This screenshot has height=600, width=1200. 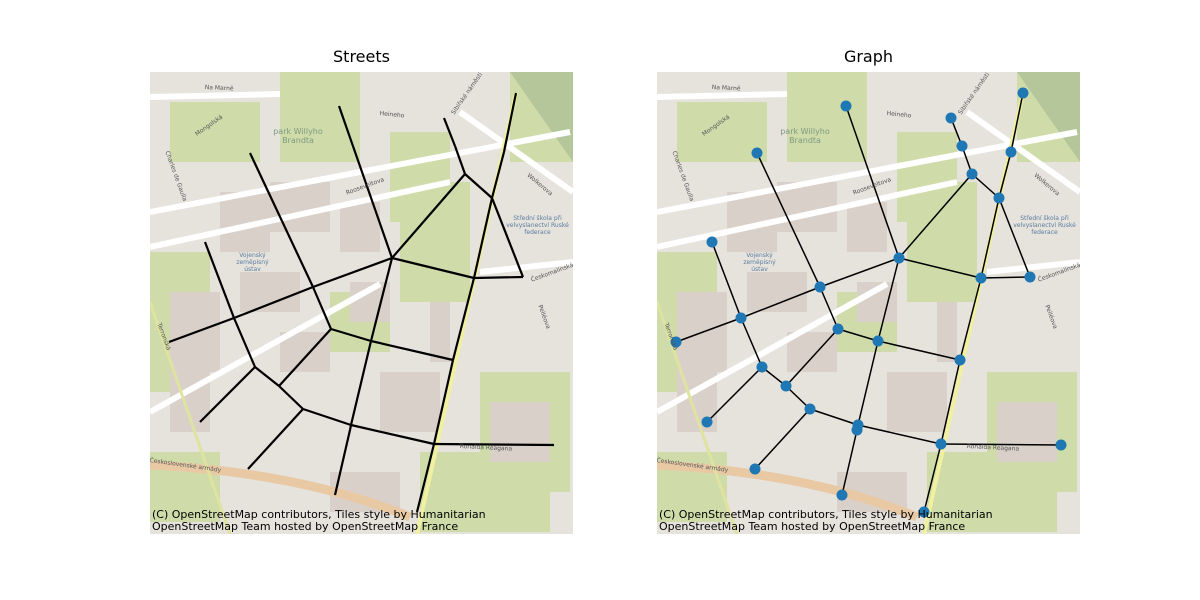 What do you see at coordinates (726, 88) in the screenshot?
I see `map-label: Na Marně` at bounding box center [726, 88].